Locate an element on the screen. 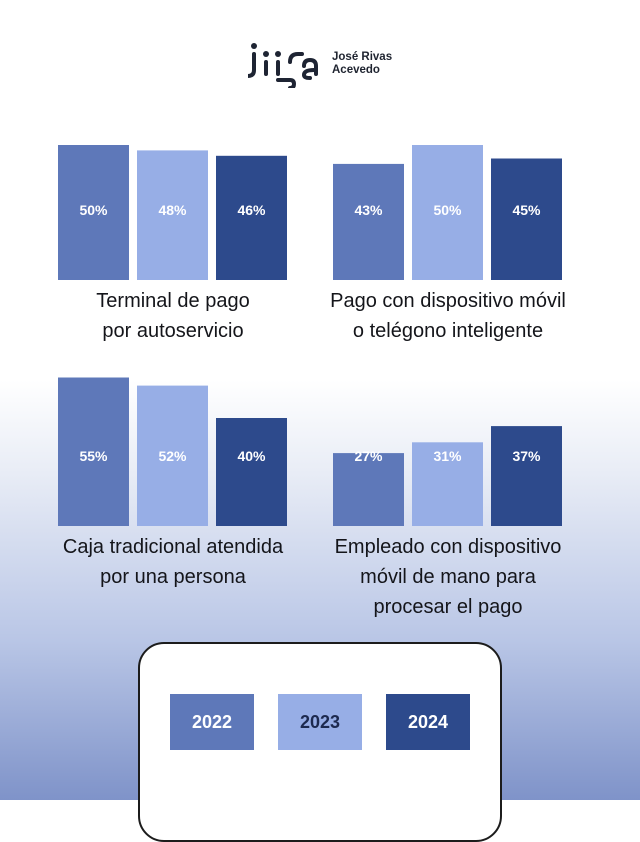 The image size is (640, 842). chart-pago-movil: 43% 50% 45% is located at coordinates (447, 212).